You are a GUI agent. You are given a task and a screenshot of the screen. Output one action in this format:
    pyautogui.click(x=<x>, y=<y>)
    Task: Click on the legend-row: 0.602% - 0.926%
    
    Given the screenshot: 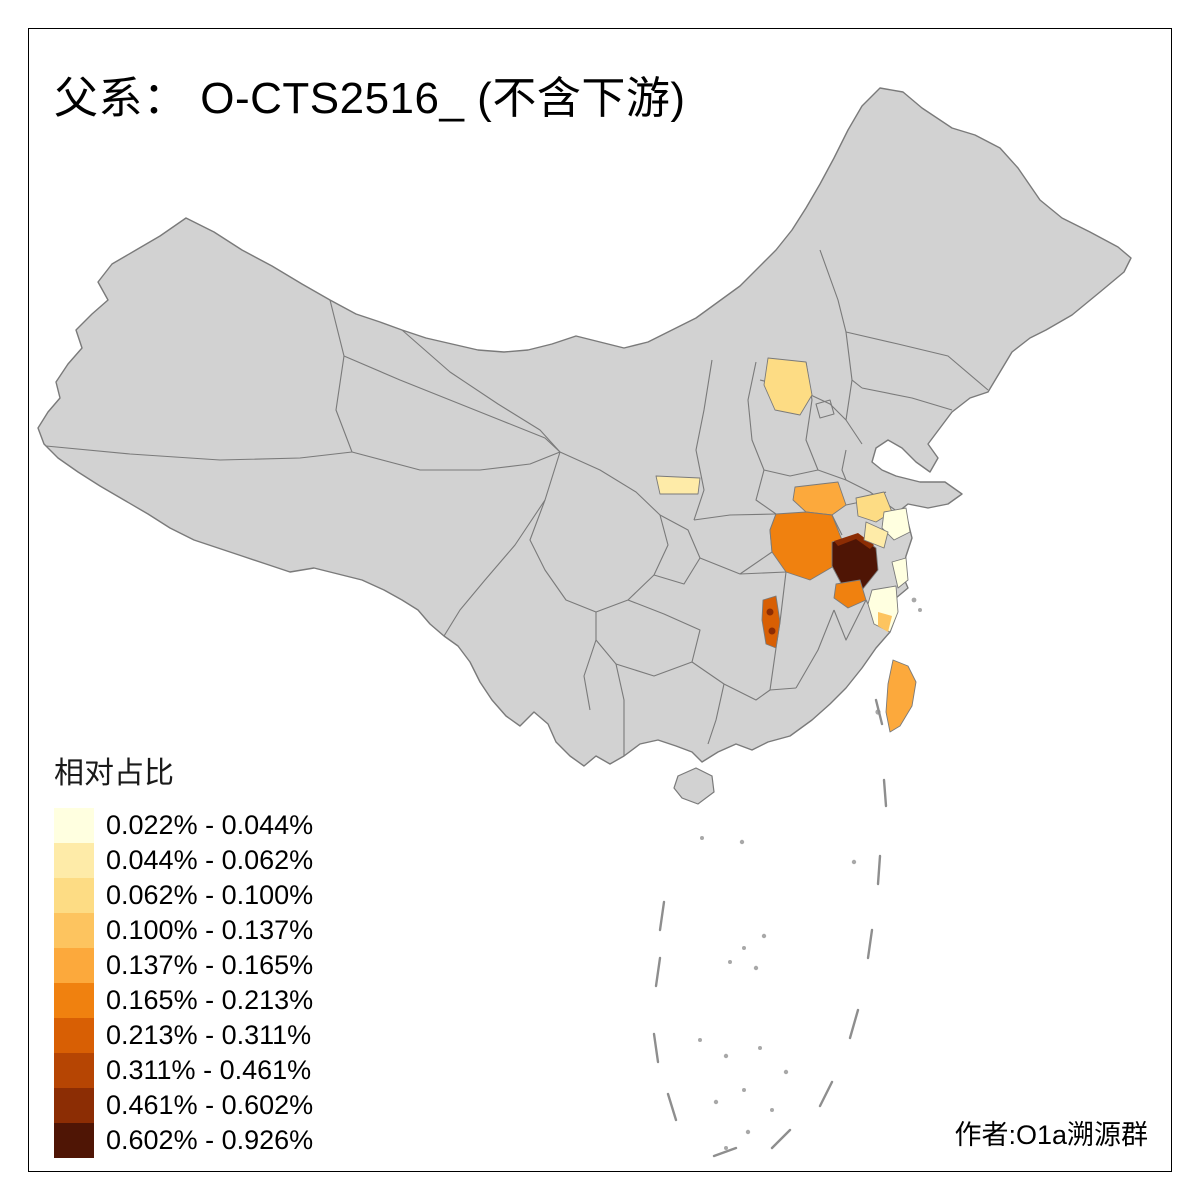 What is the action you would take?
    pyautogui.click(x=183, y=1140)
    